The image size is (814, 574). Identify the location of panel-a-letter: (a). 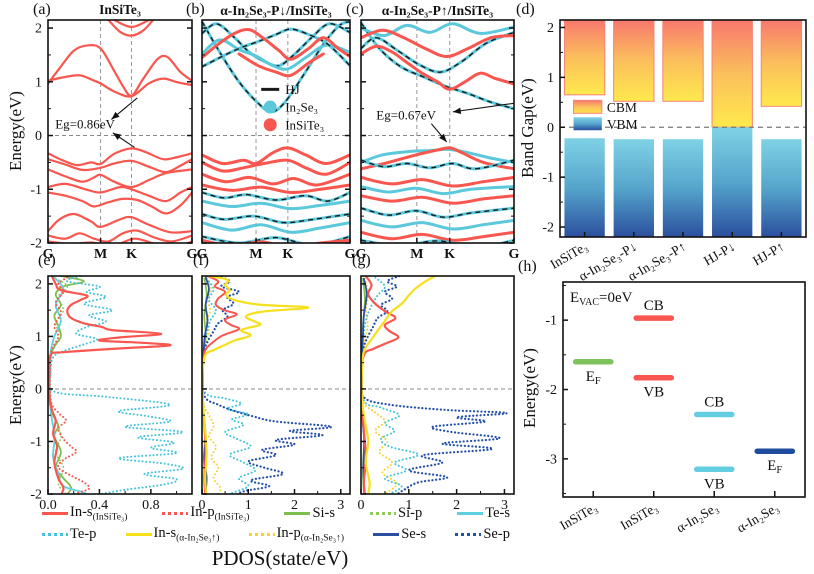
(42, 9).